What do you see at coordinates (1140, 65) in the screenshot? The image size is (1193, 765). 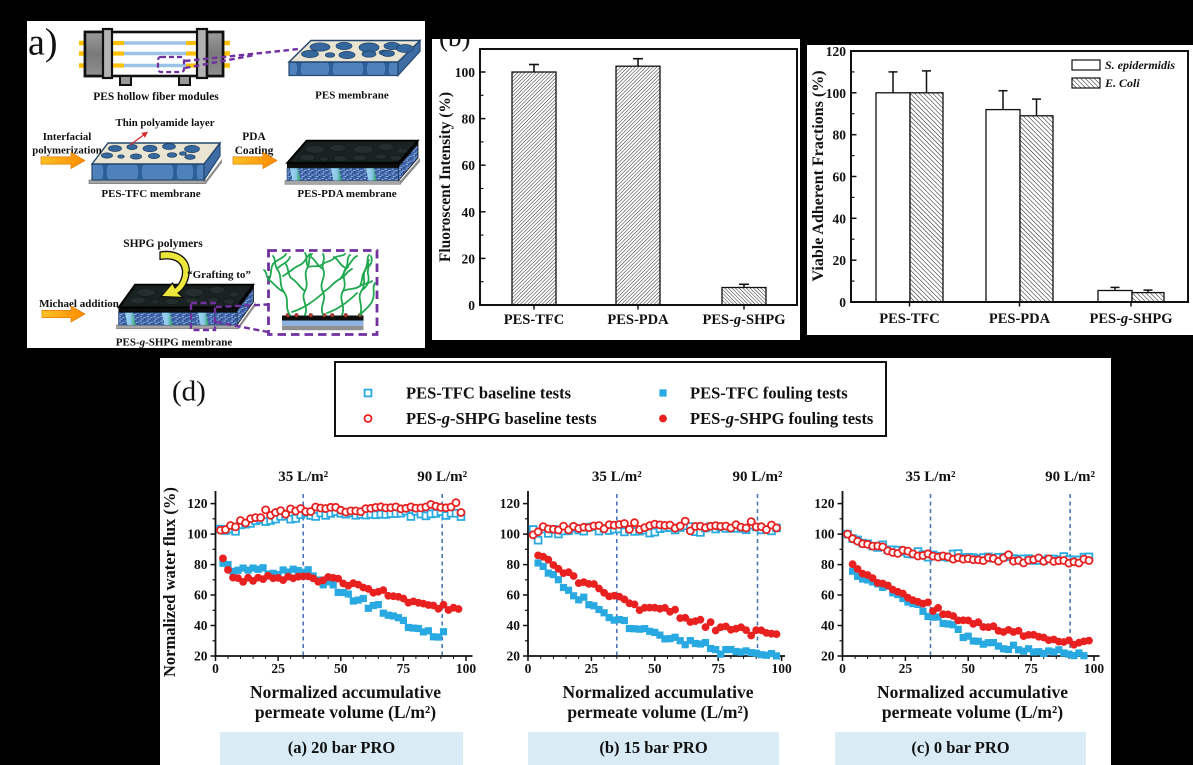 I see `svg-text: S. epidermidis` at bounding box center [1140, 65].